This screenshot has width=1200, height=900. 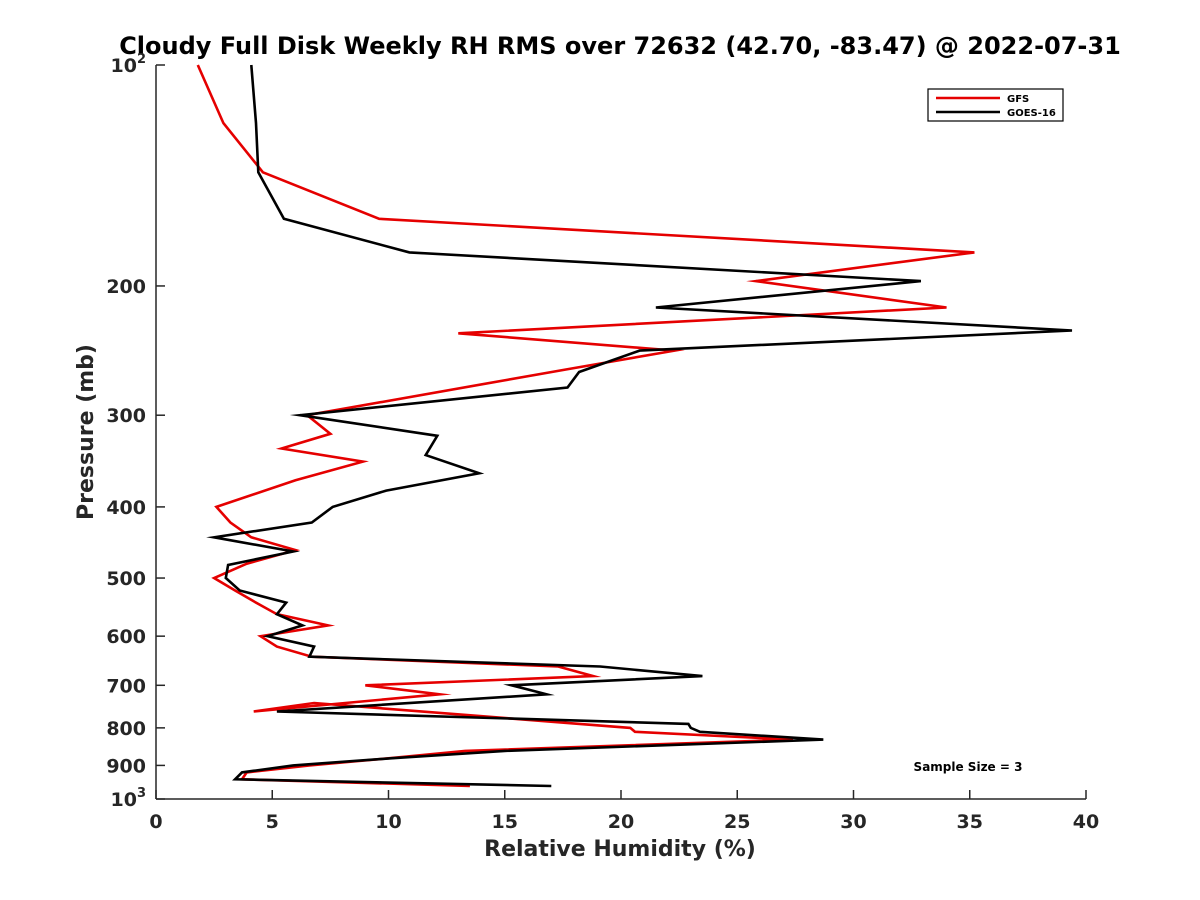 I want to click on y-tick-label: 500, so click(x=126, y=579).